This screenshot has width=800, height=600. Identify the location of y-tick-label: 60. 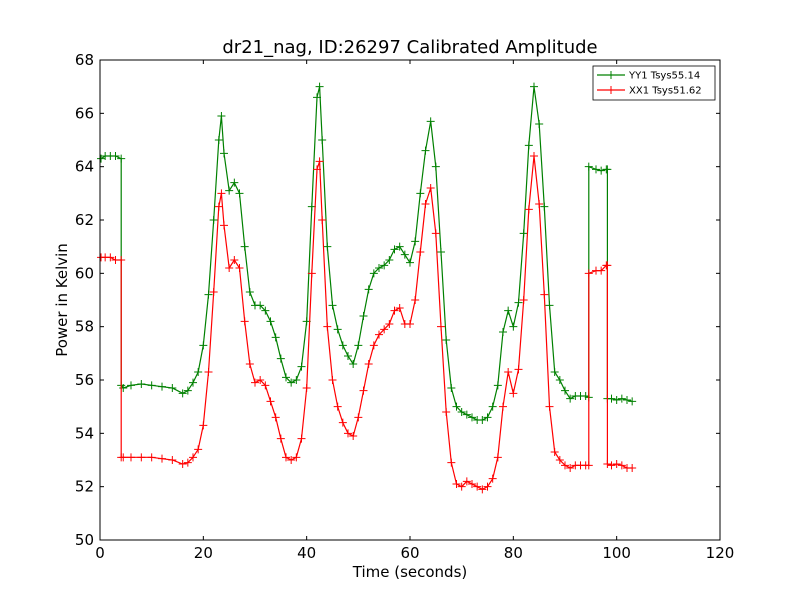
(84, 273).